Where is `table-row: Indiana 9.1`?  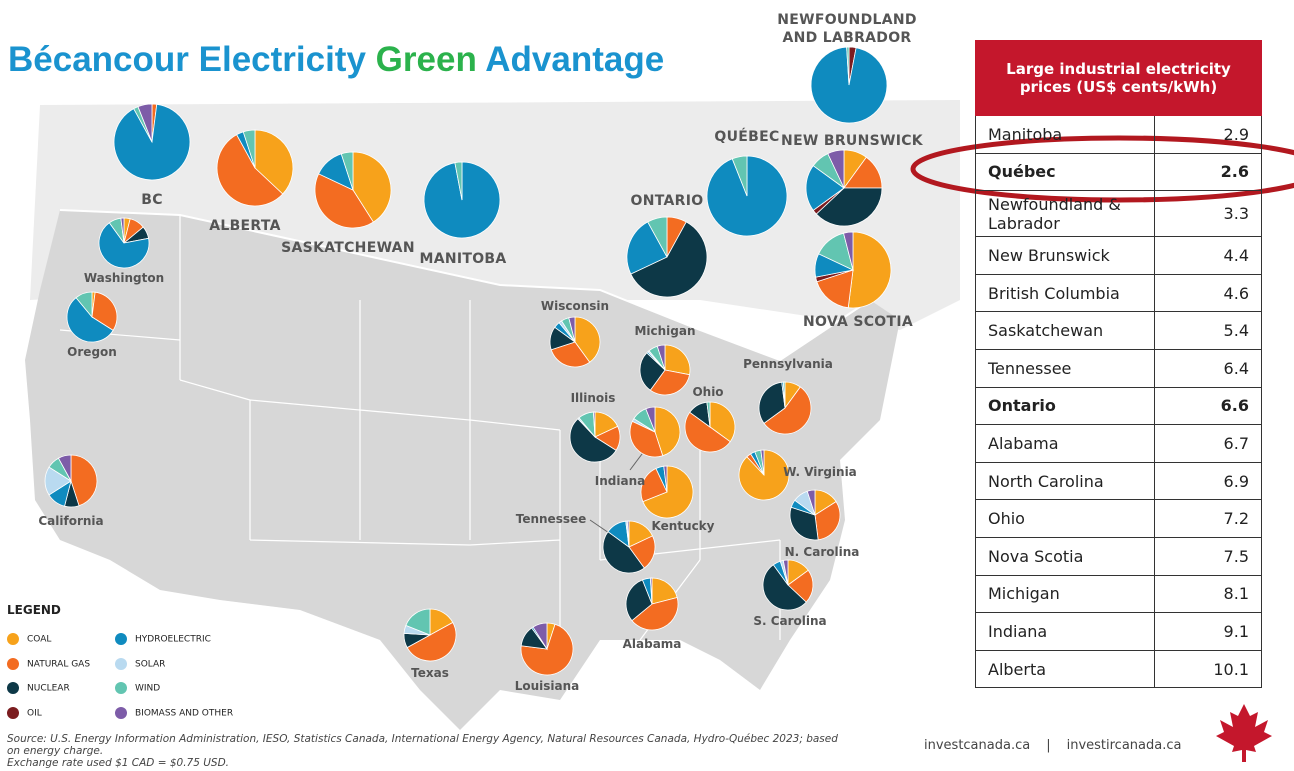 table-row: Indiana 9.1 is located at coordinates (1118, 631).